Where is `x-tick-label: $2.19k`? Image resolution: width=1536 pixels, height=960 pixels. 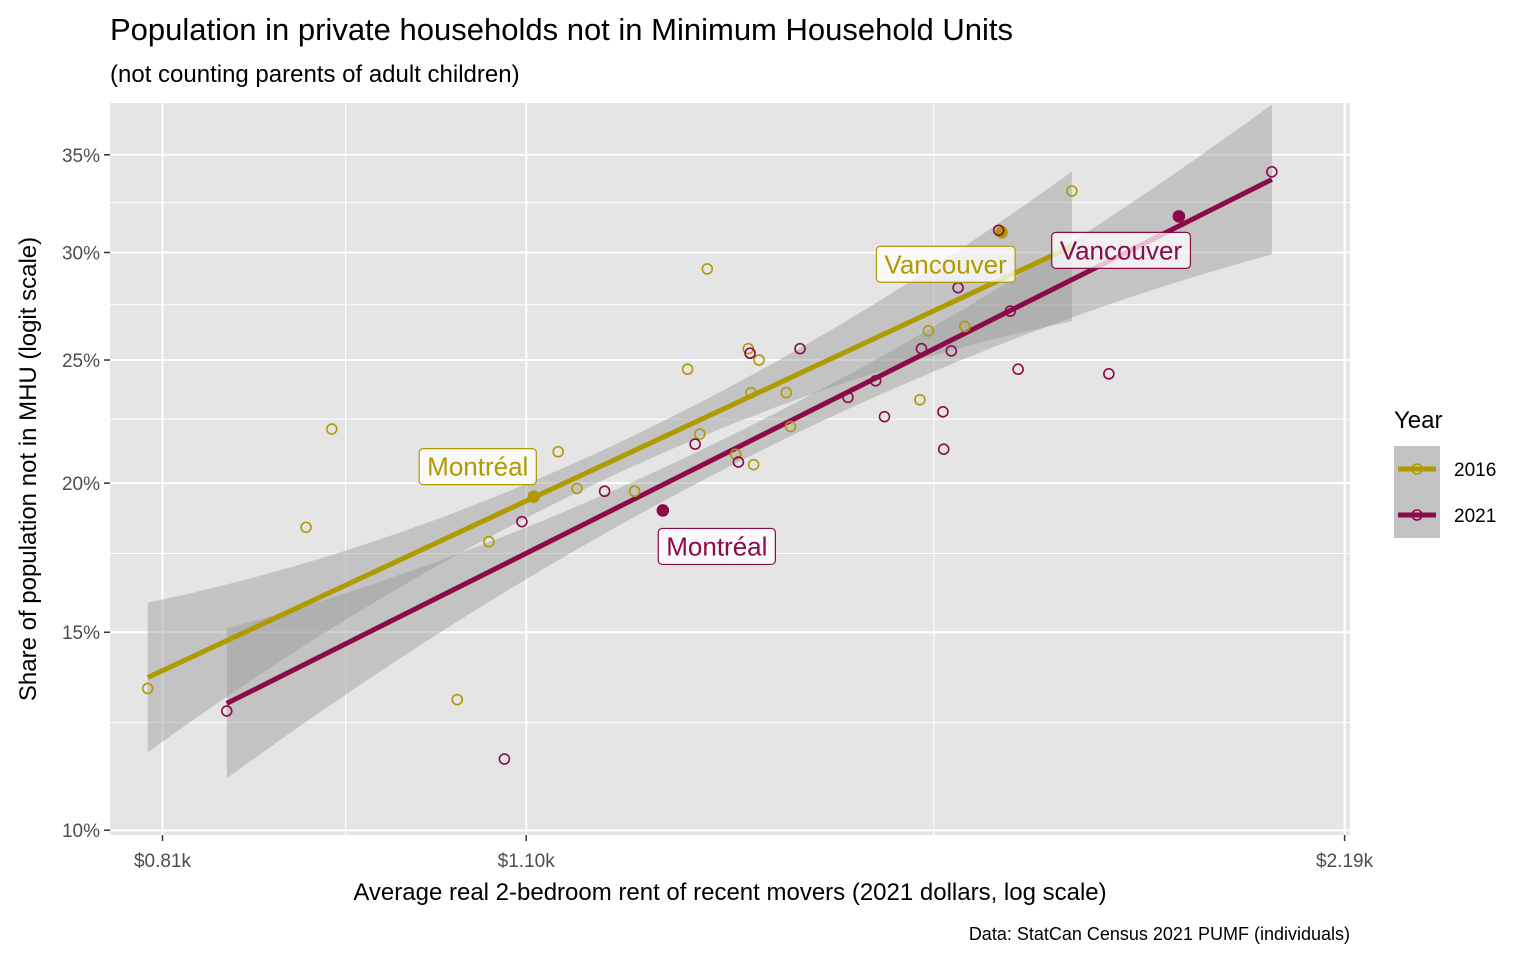
x-tick-label: $2.19k is located at coordinates (1345, 861).